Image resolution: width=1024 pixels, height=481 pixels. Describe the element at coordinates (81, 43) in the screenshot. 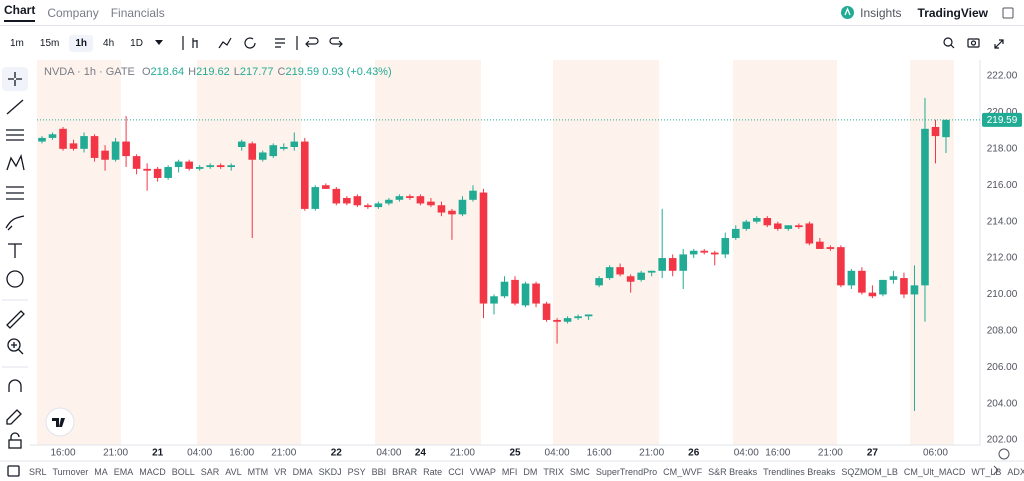

I see `interval: 1h` at that location.